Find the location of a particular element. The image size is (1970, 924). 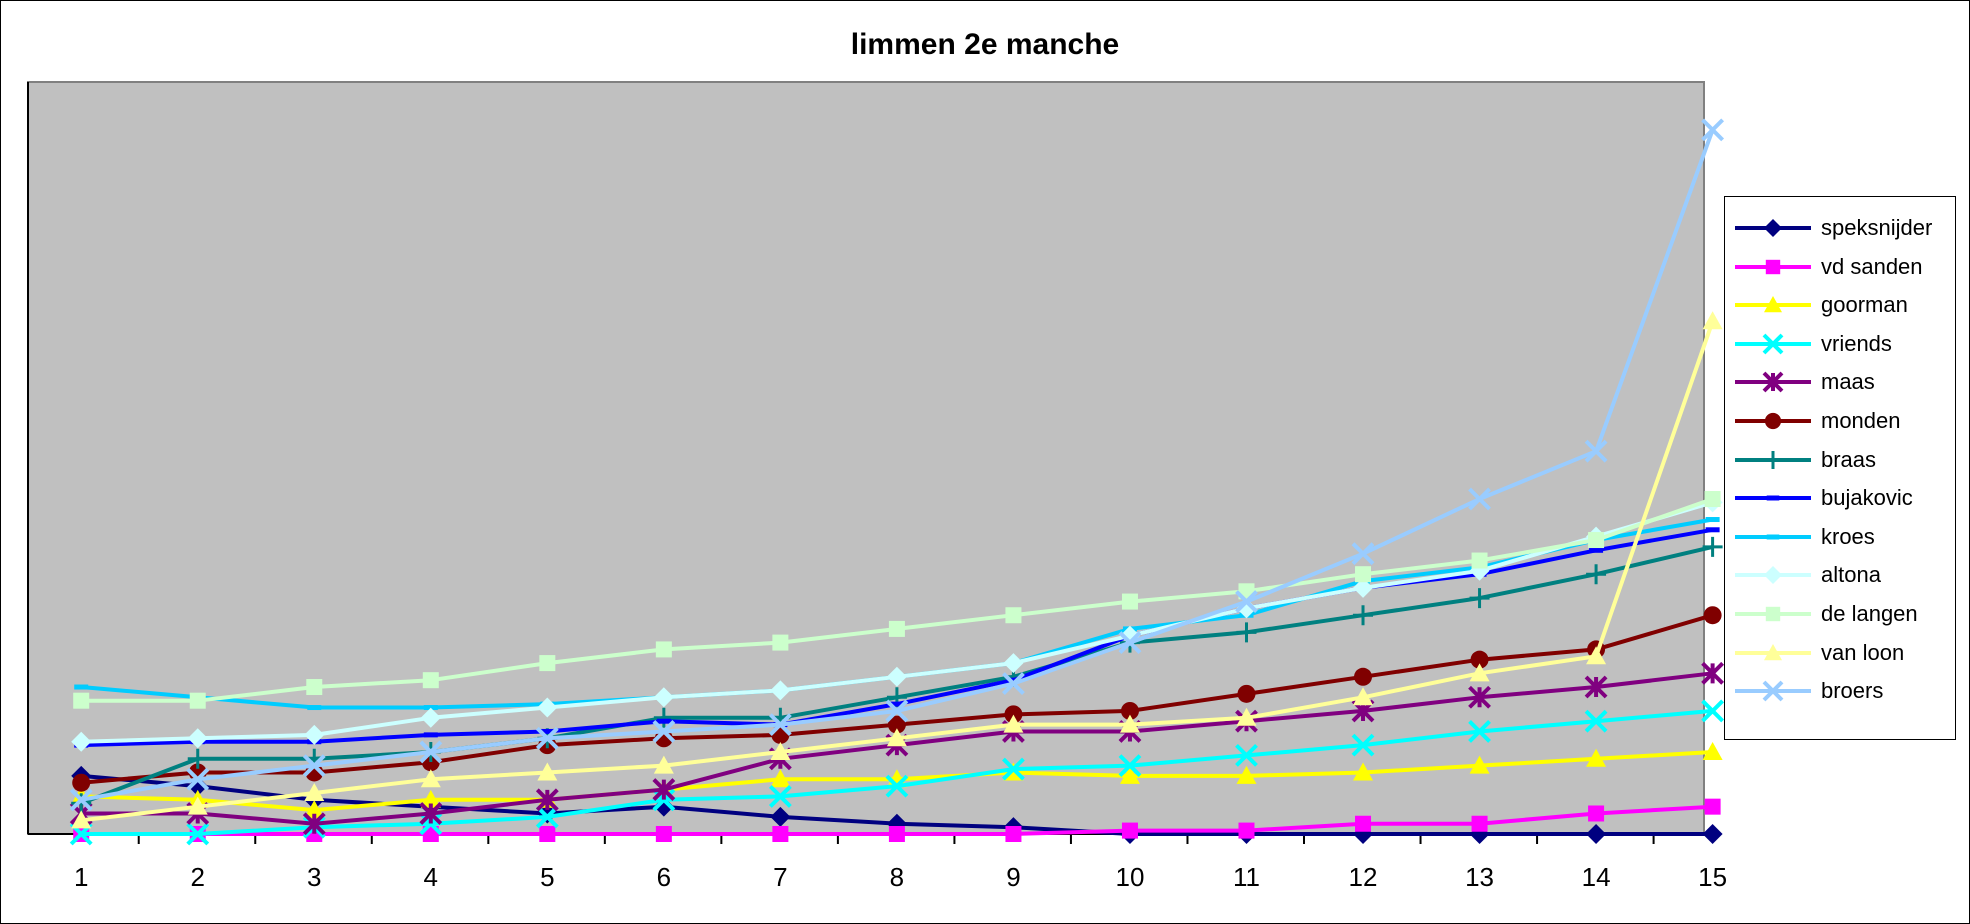

x-tick-label: 6 is located at coordinates (664, 877).